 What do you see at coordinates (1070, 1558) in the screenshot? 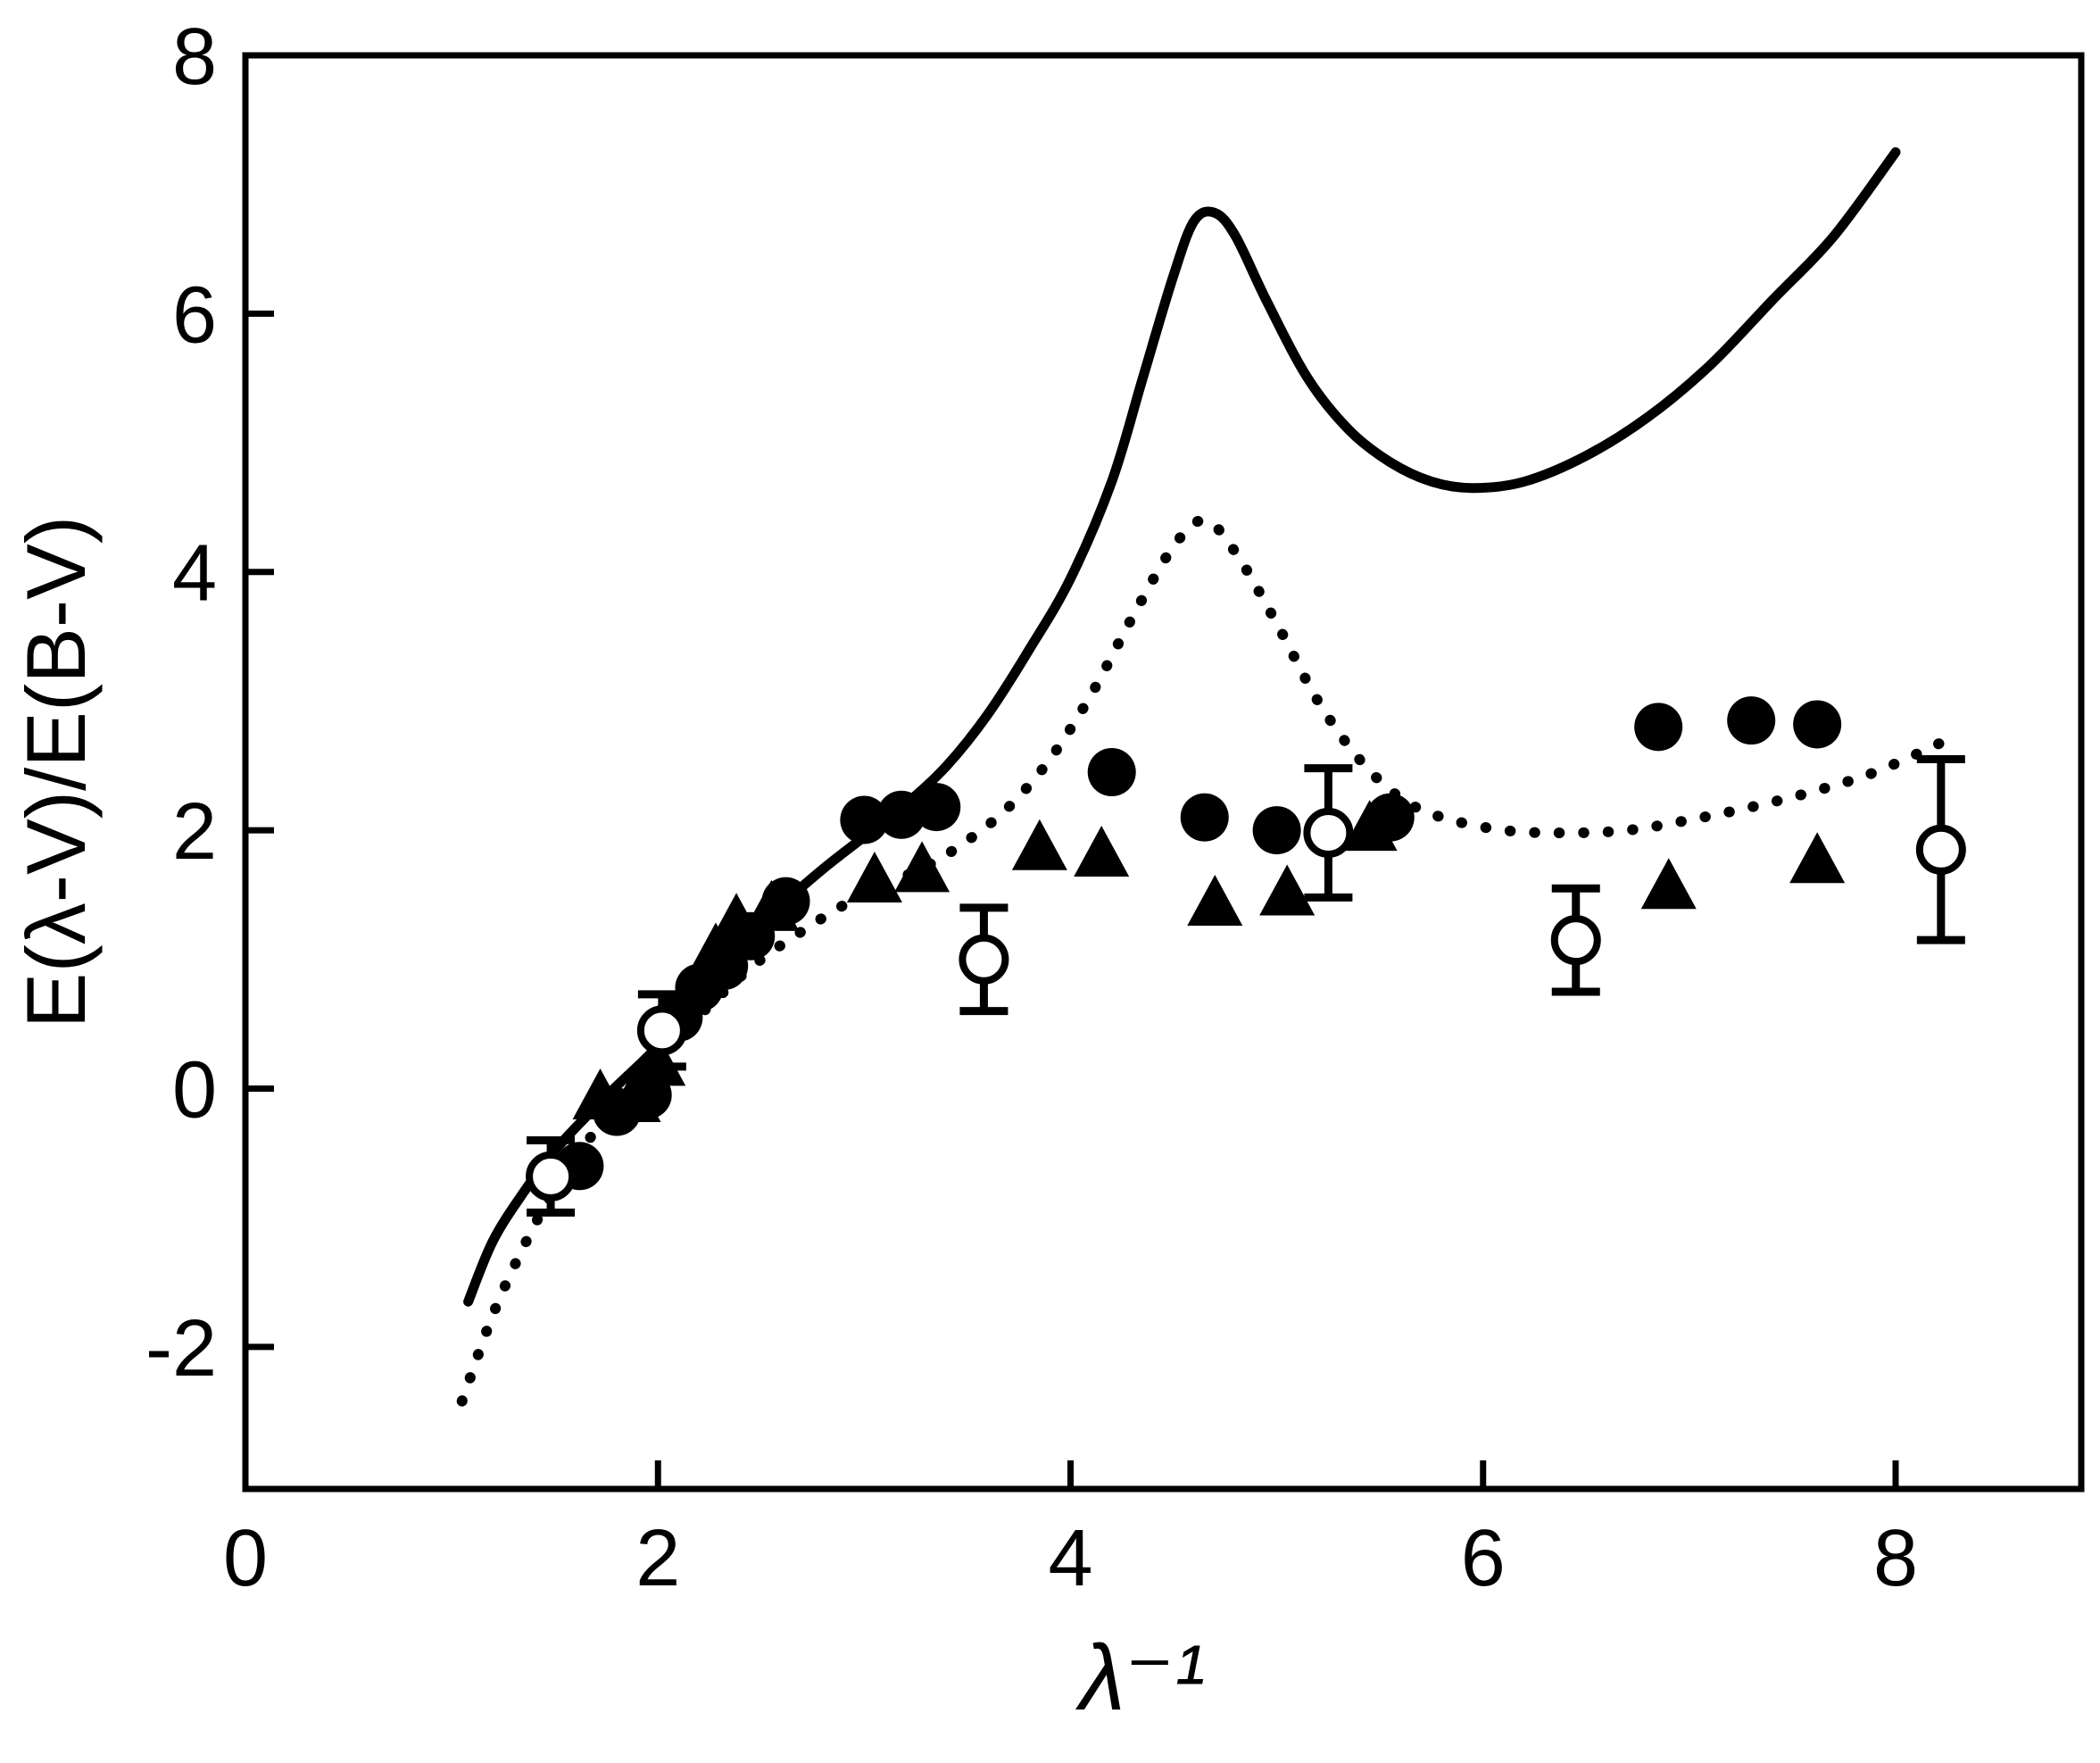
I see `x-tick-label: 4` at bounding box center [1070, 1558].